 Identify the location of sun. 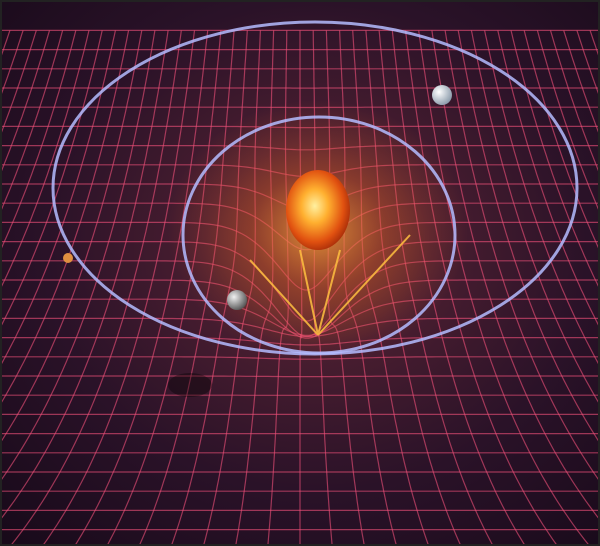
(318, 210).